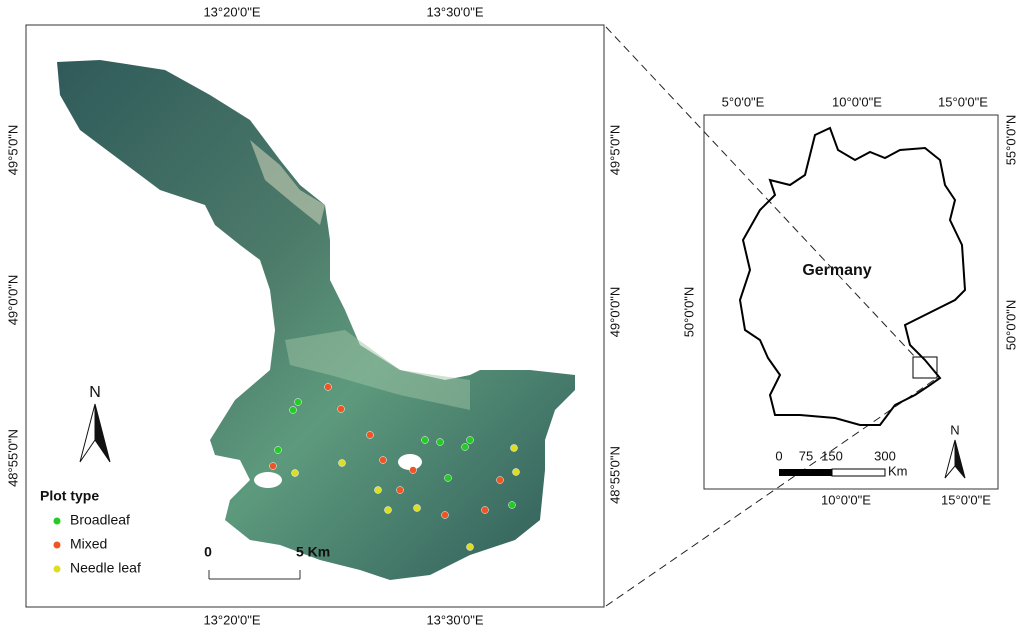  Describe the element at coordinates (925, 367) in the screenshot. I see `study-area-box` at that location.